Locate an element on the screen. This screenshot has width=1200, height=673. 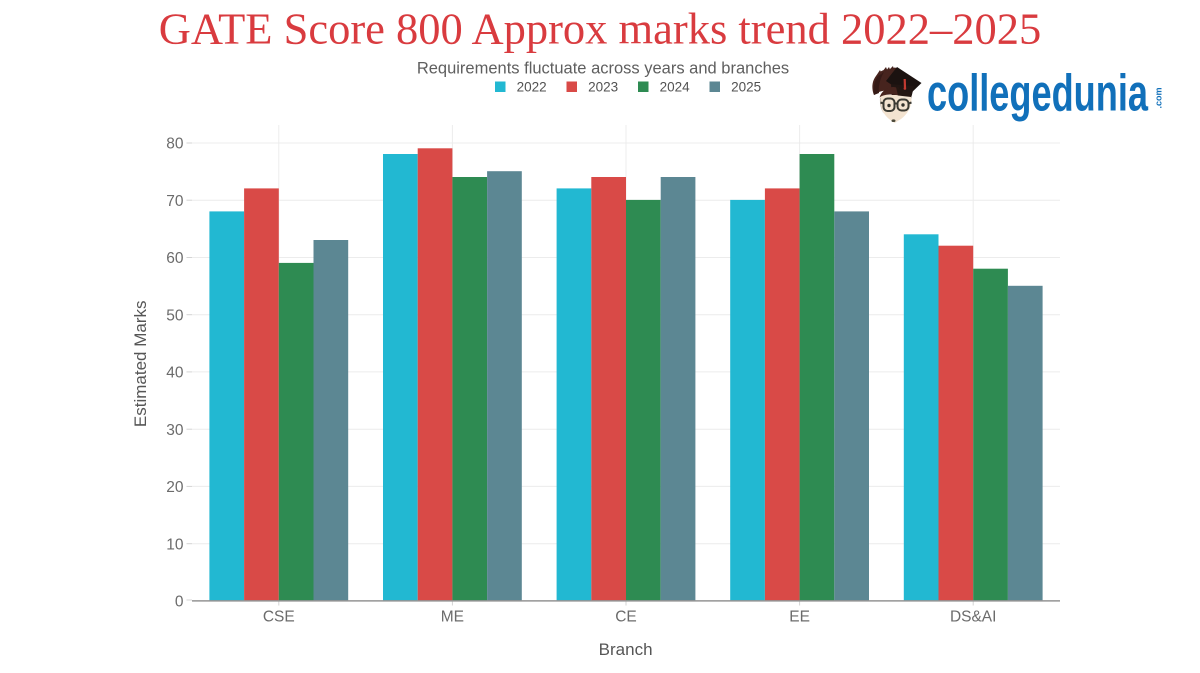
svg-text: .com is located at coordinates (1159, 97).